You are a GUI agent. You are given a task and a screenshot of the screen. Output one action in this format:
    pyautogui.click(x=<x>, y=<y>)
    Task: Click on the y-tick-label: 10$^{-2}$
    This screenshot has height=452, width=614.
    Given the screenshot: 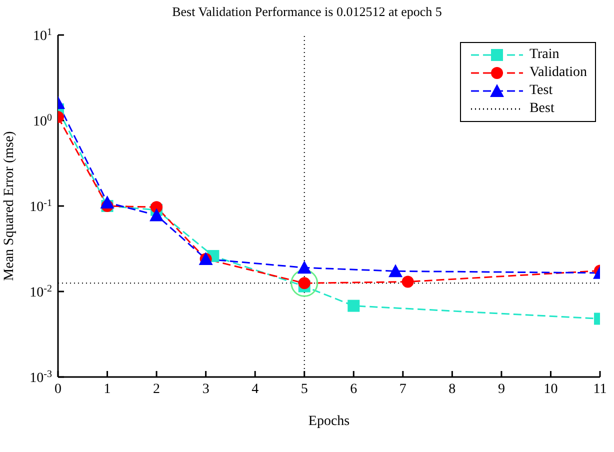 What is the action you would take?
    pyautogui.click(x=41, y=291)
    